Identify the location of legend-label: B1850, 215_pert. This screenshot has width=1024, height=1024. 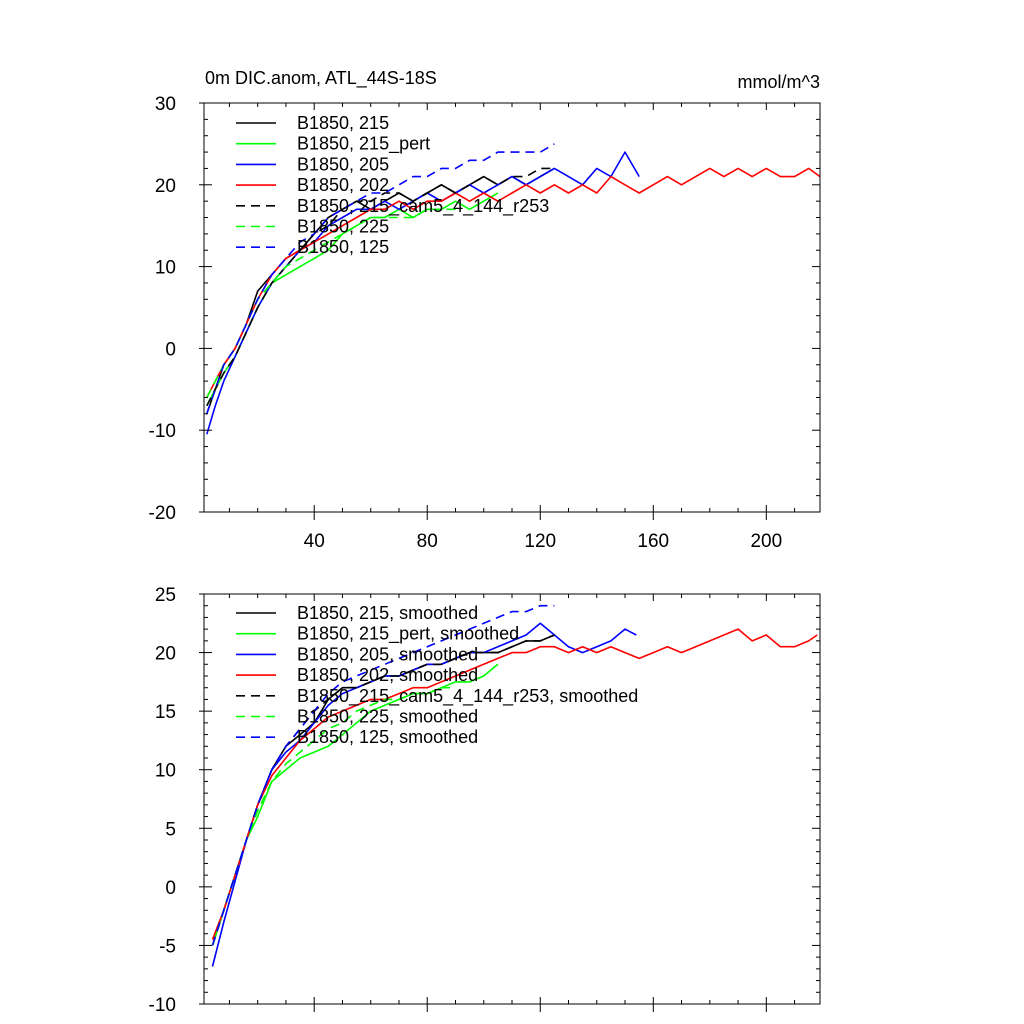
(363, 144).